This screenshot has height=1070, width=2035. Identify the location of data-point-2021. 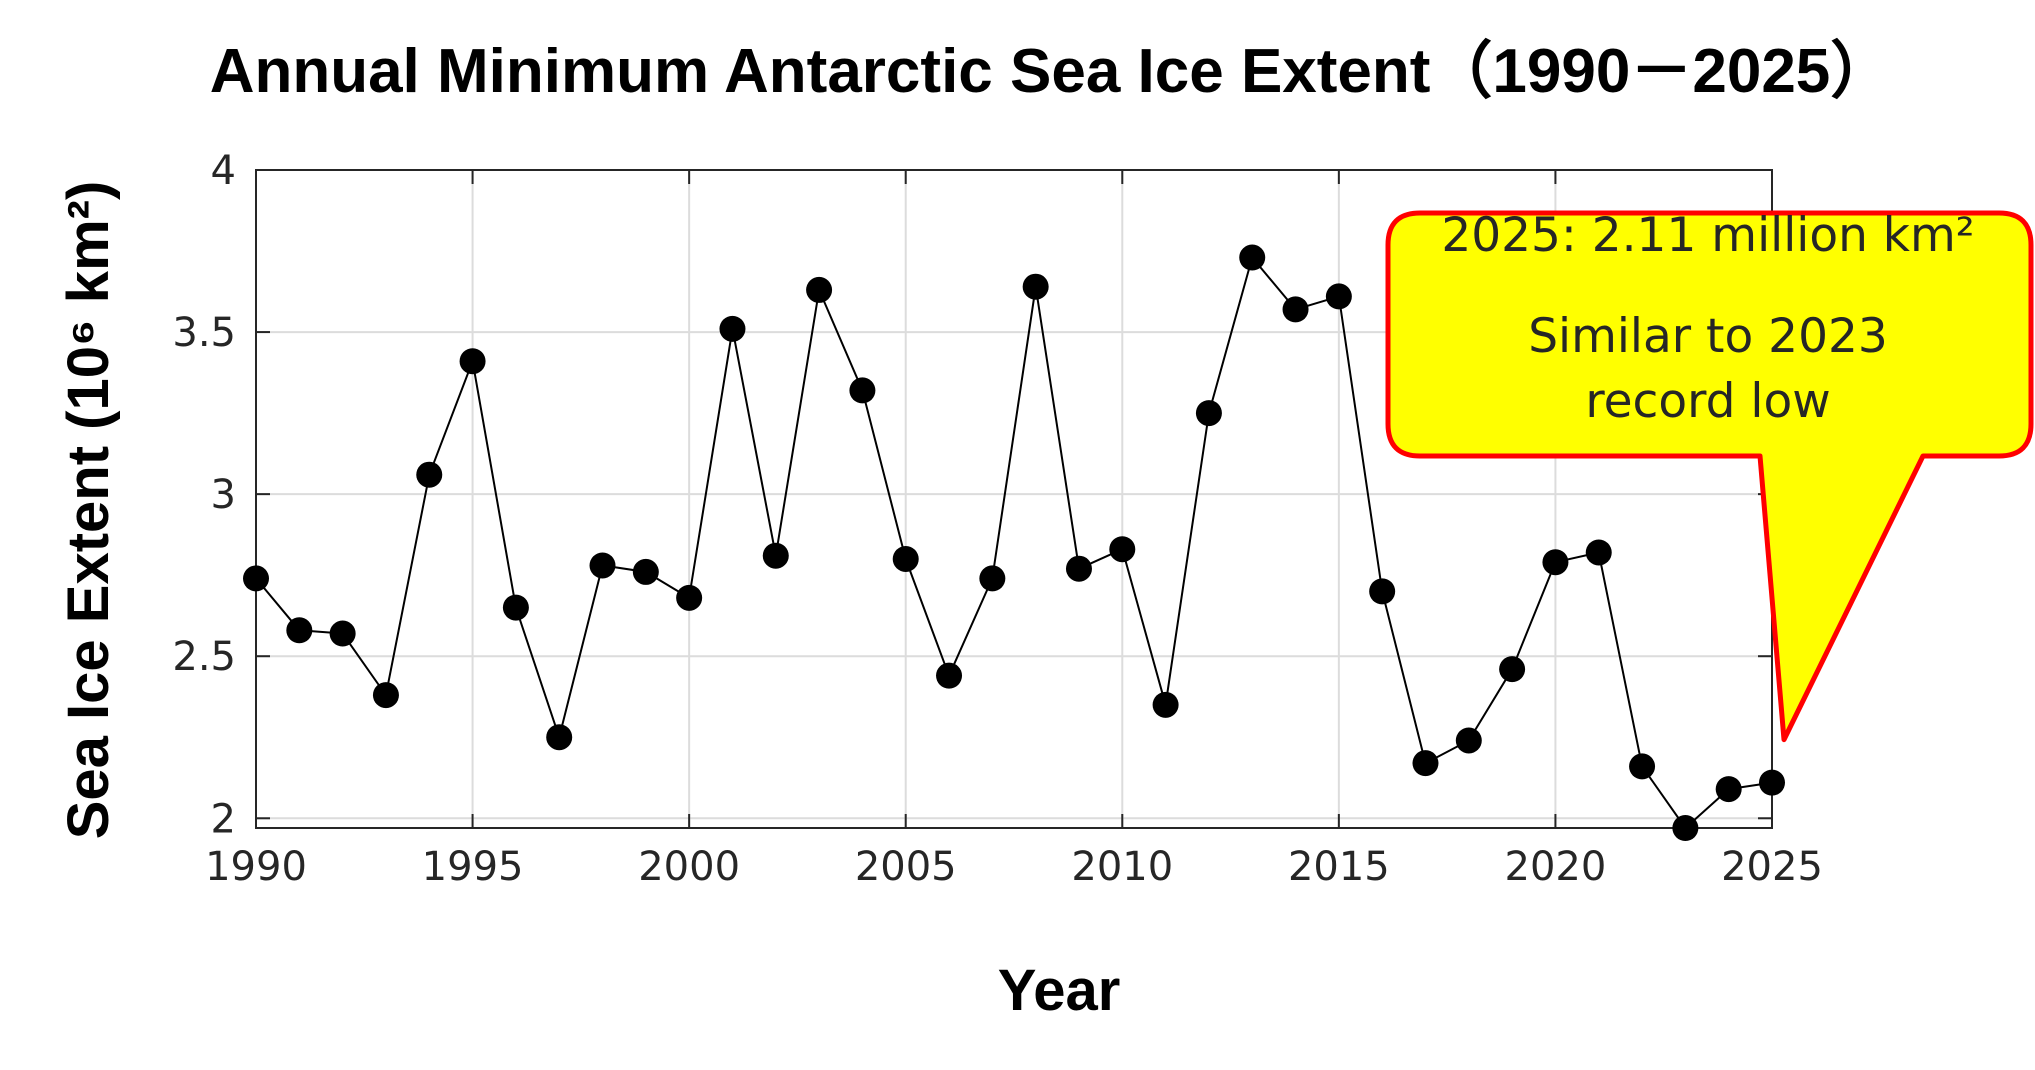
(1598, 552).